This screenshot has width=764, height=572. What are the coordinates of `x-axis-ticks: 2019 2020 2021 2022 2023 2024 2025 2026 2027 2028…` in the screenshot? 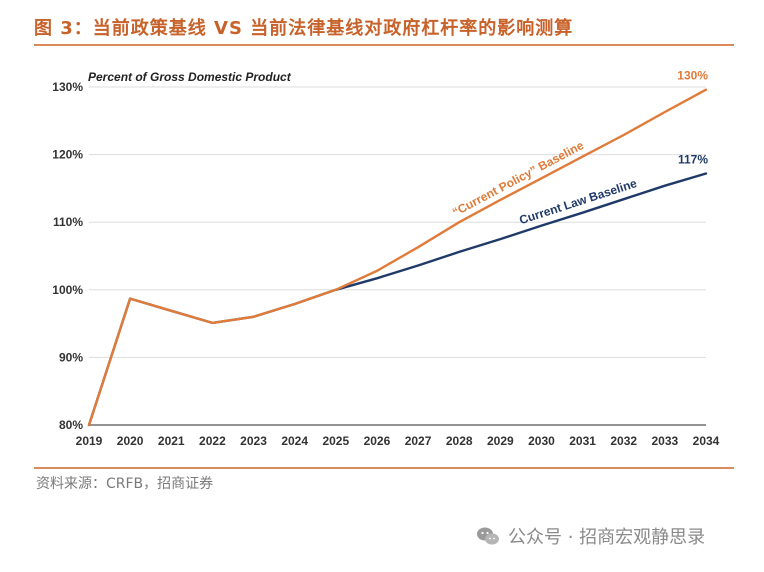 It's located at (398, 441).